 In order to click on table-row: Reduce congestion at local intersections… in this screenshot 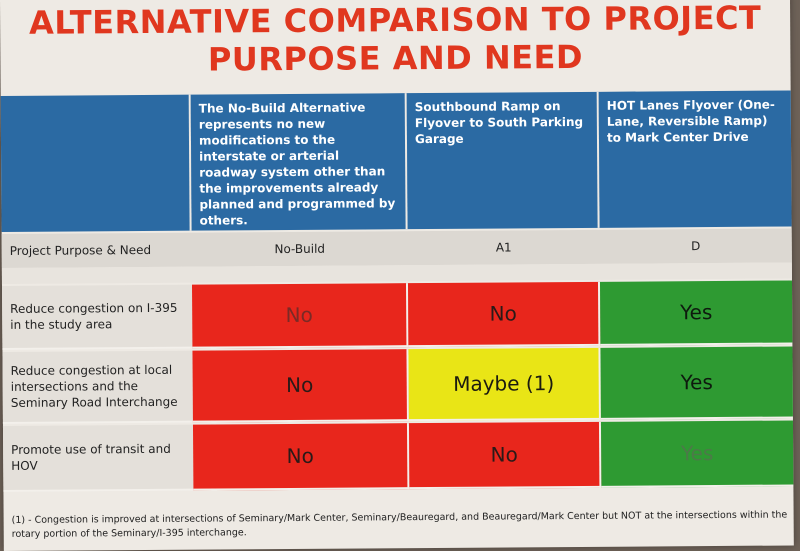, I will do `click(397, 385)`.